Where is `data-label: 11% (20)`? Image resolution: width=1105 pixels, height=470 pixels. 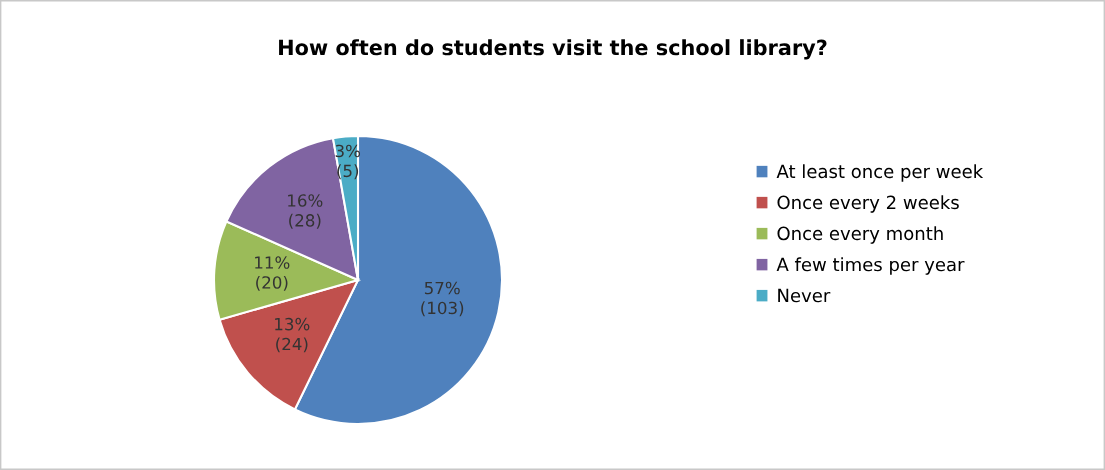
data-label: 11% (20) is located at coordinates (272, 273).